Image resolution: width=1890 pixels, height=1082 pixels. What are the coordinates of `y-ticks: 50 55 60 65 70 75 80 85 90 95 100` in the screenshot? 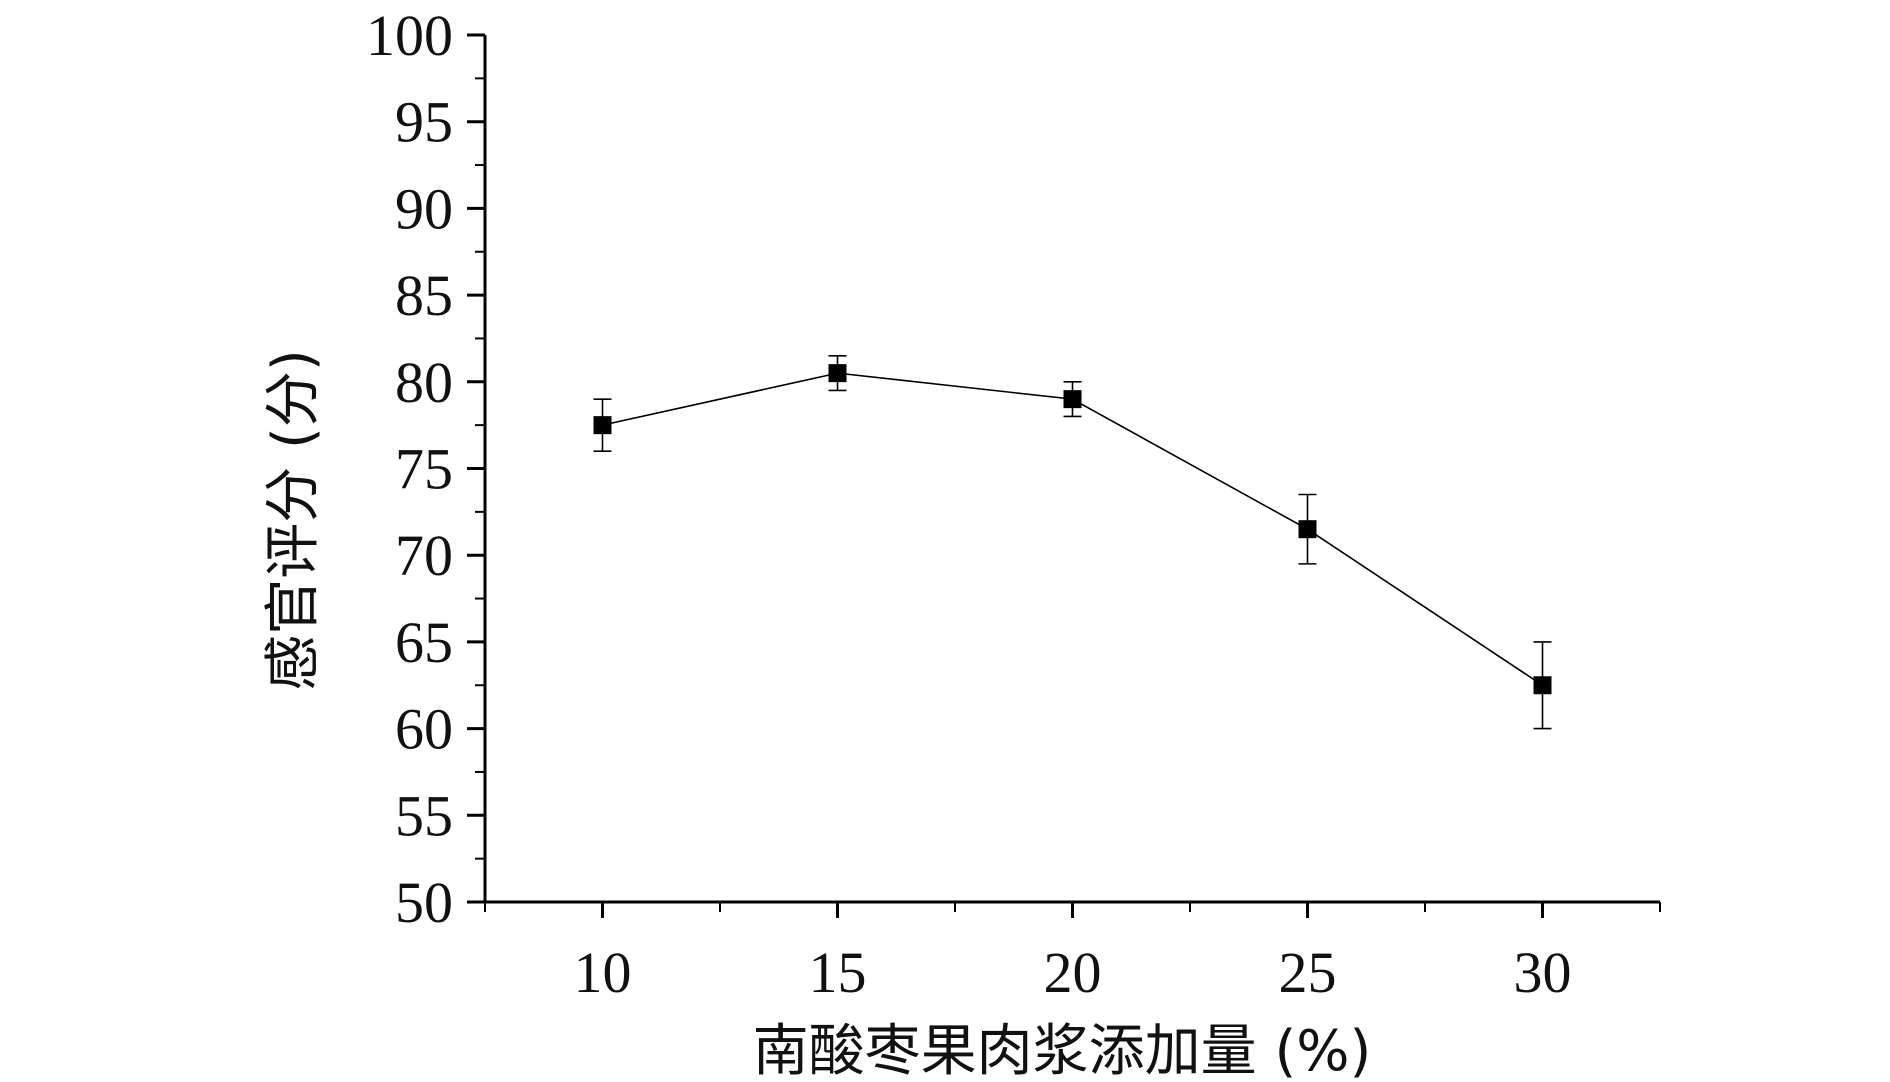 It's located at (425, 469).